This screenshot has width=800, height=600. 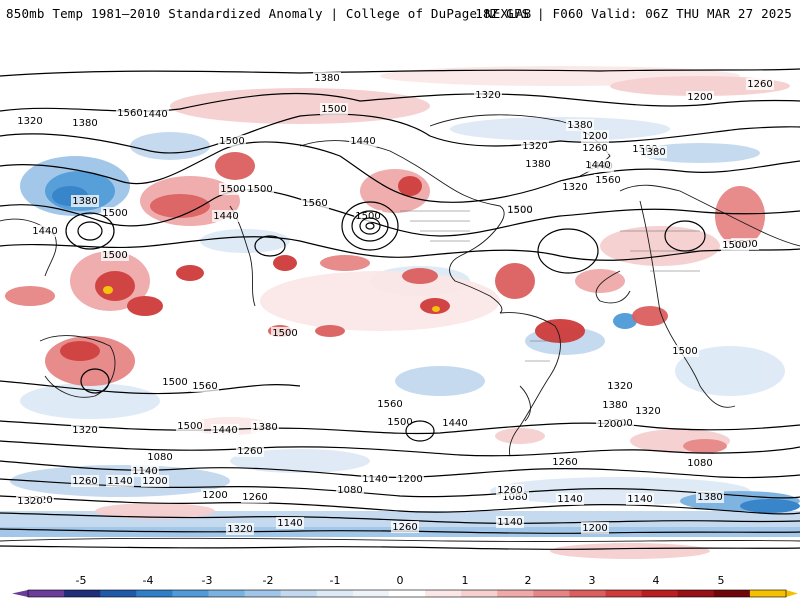 I want to click on color-scale-tick-label: 4, so click(x=656, y=580).